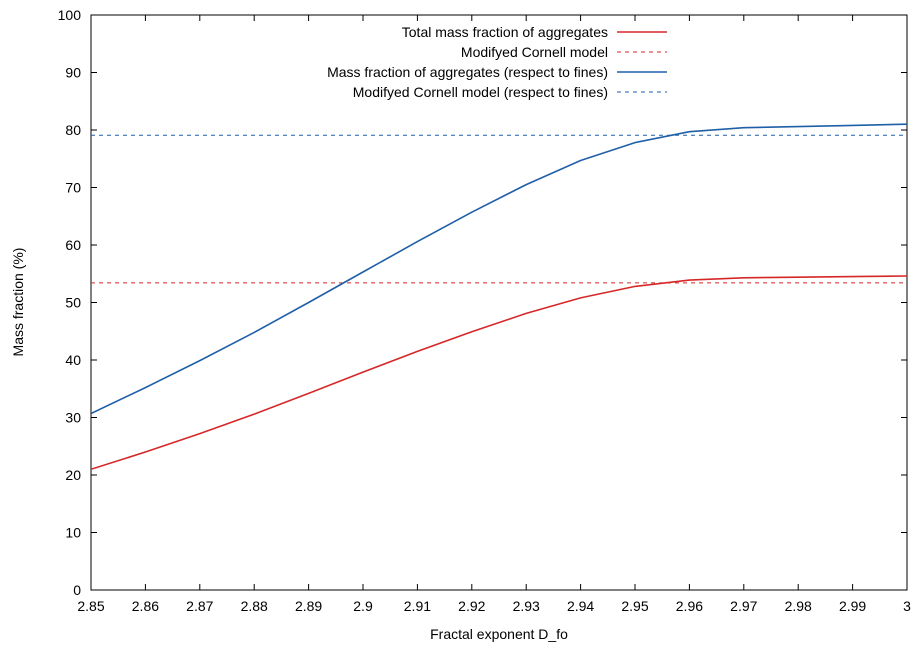 The height and width of the screenshot is (645, 916). Describe the element at coordinates (907, 606) in the screenshot. I see `x-tick-label: 3` at that location.